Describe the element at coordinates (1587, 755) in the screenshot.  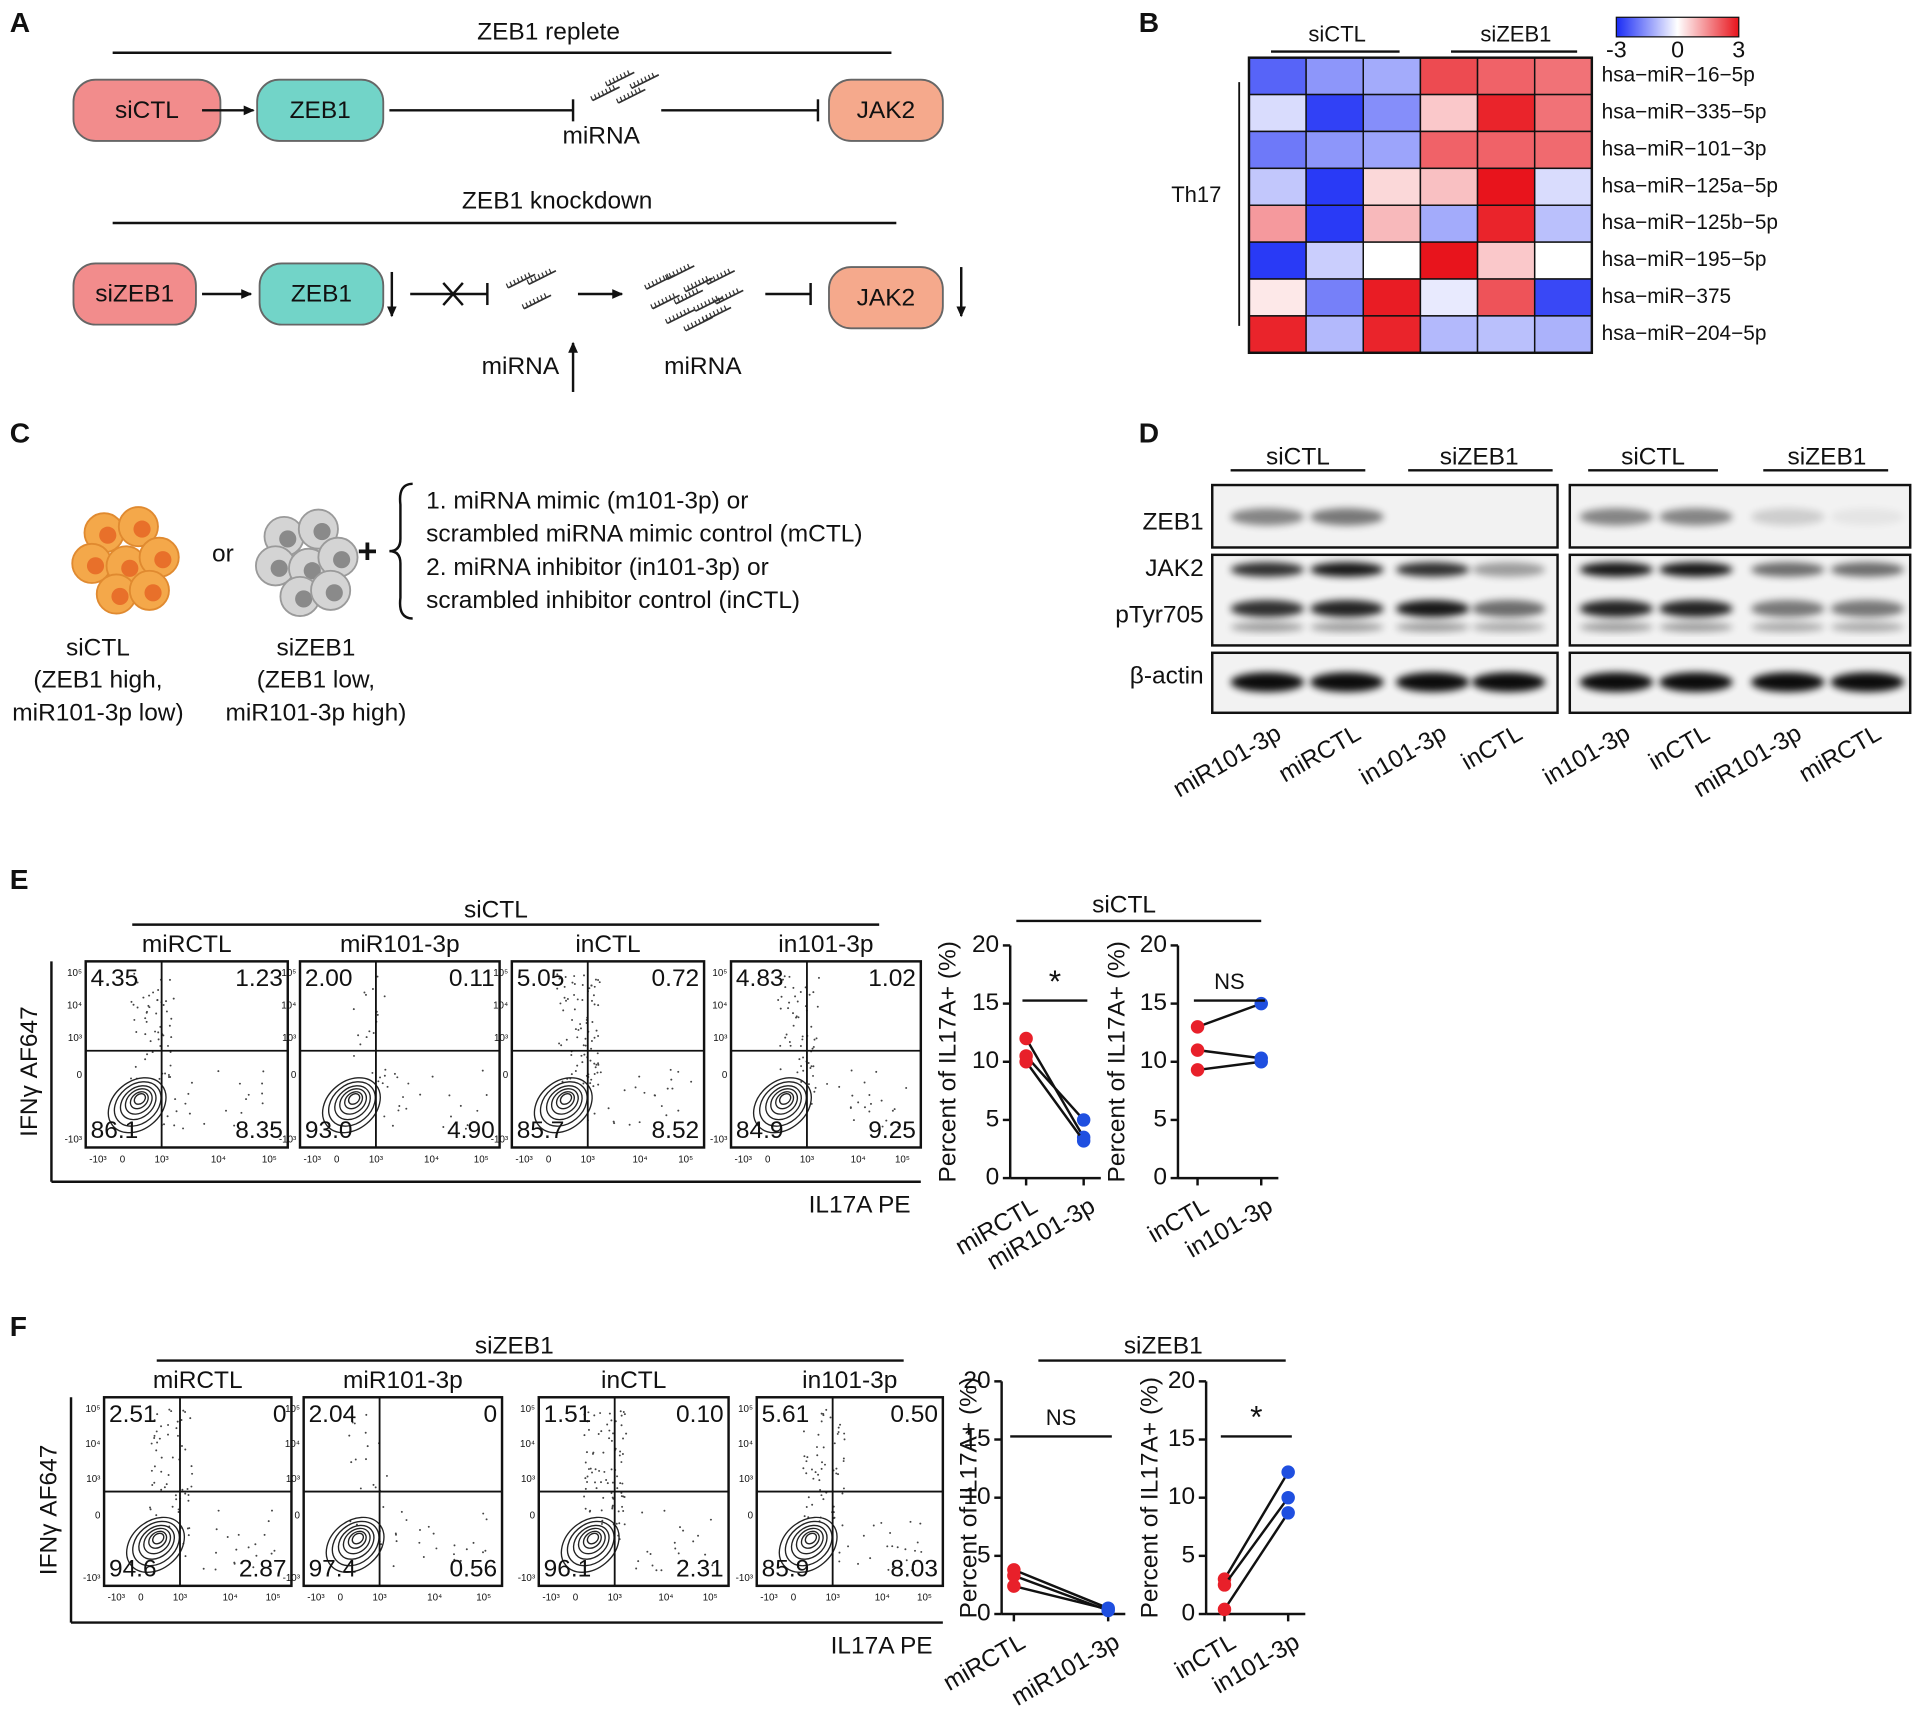
I see `lane-label: in101-3p` at that location.